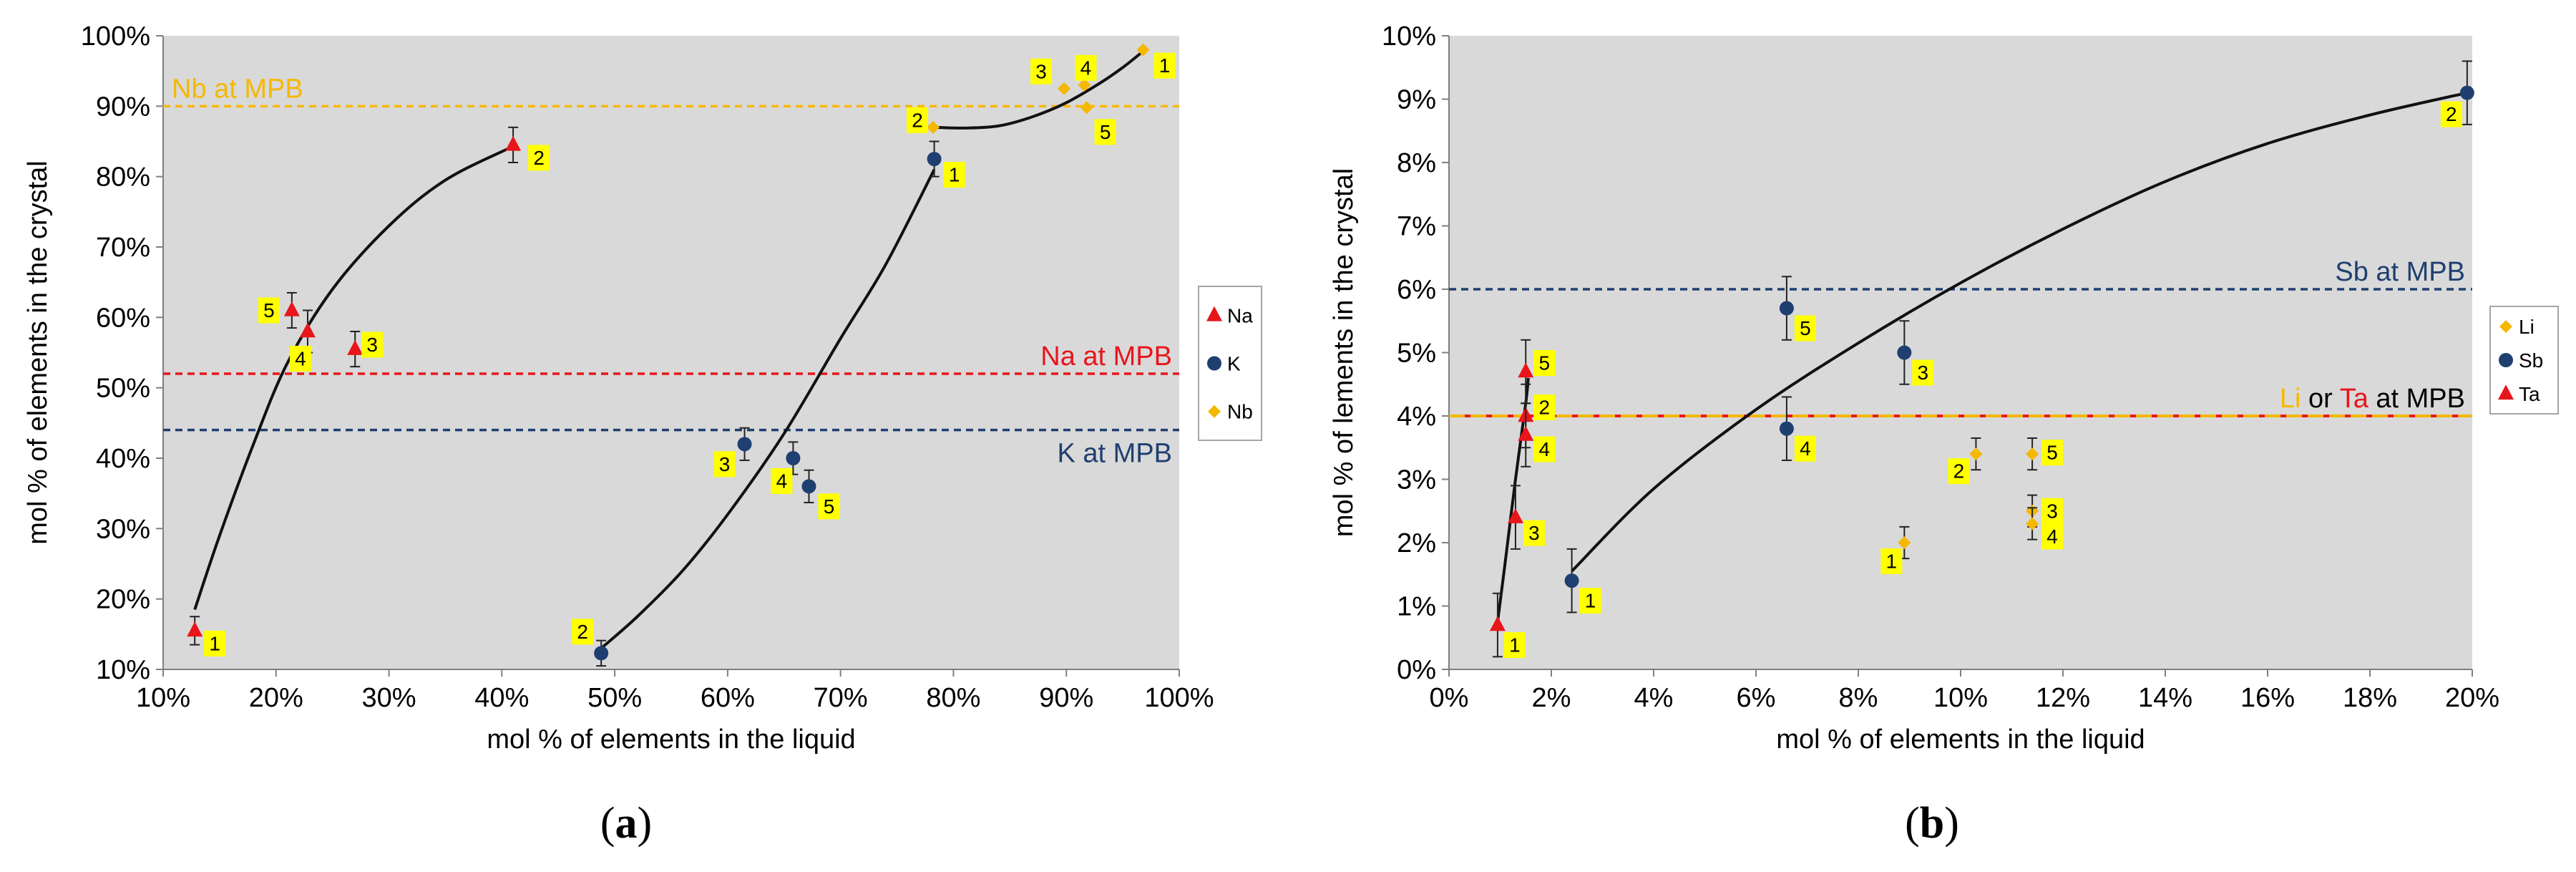 This screenshot has width=2576, height=872. Describe the element at coordinates (123, 459) in the screenshot. I see `y-tick-label: 40%` at that location.